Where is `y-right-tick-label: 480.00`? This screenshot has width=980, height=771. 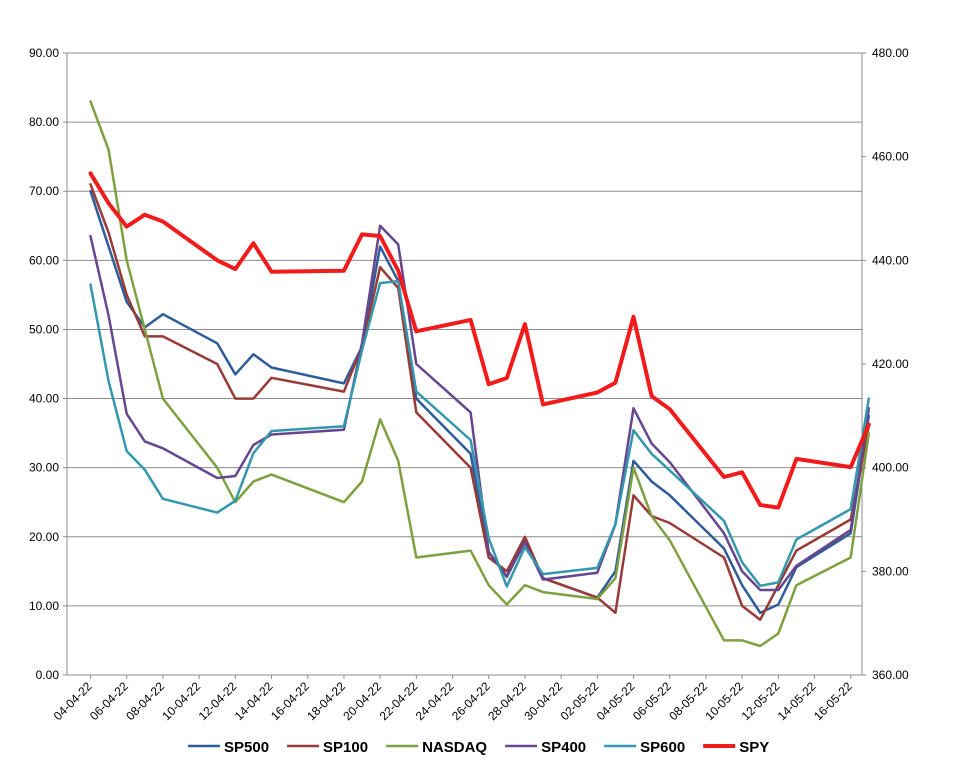
y-right-tick-label: 480.00 is located at coordinates (890, 53).